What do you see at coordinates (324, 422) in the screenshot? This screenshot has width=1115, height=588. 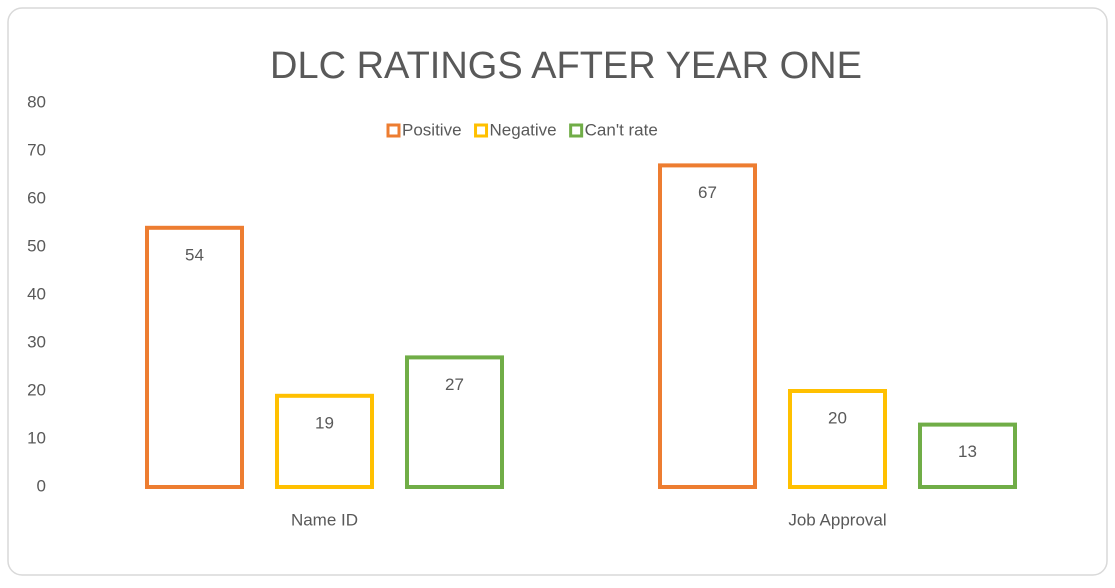 I see `data-label: 19` at bounding box center [324, 422].